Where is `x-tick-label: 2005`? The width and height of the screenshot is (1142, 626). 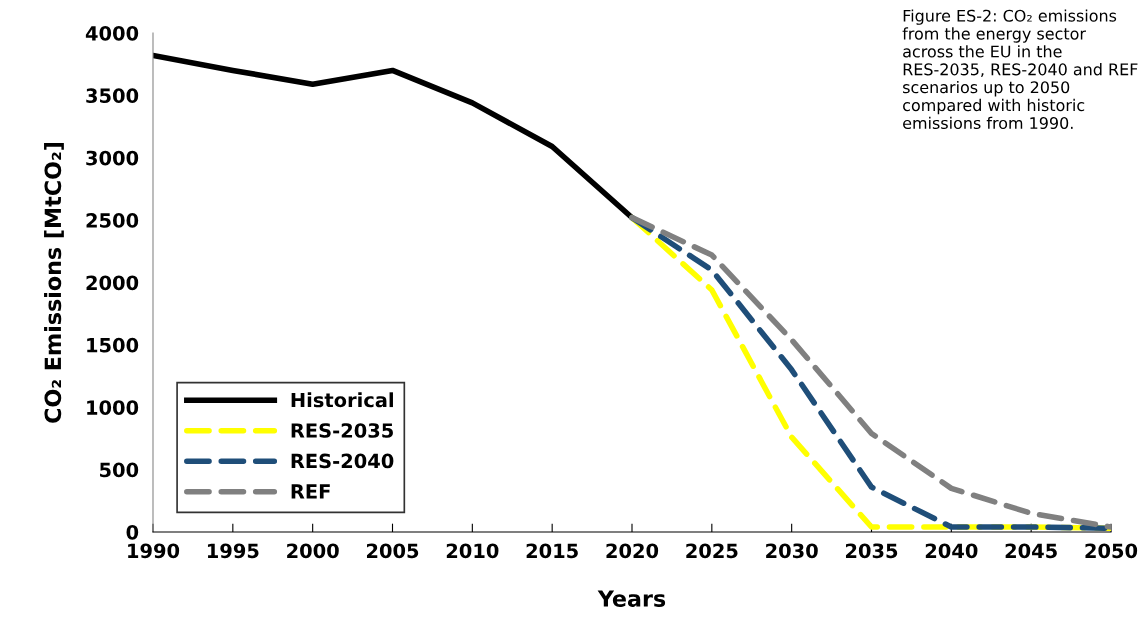 x-tick-label: 2005 is located at coordinates (392, 551).